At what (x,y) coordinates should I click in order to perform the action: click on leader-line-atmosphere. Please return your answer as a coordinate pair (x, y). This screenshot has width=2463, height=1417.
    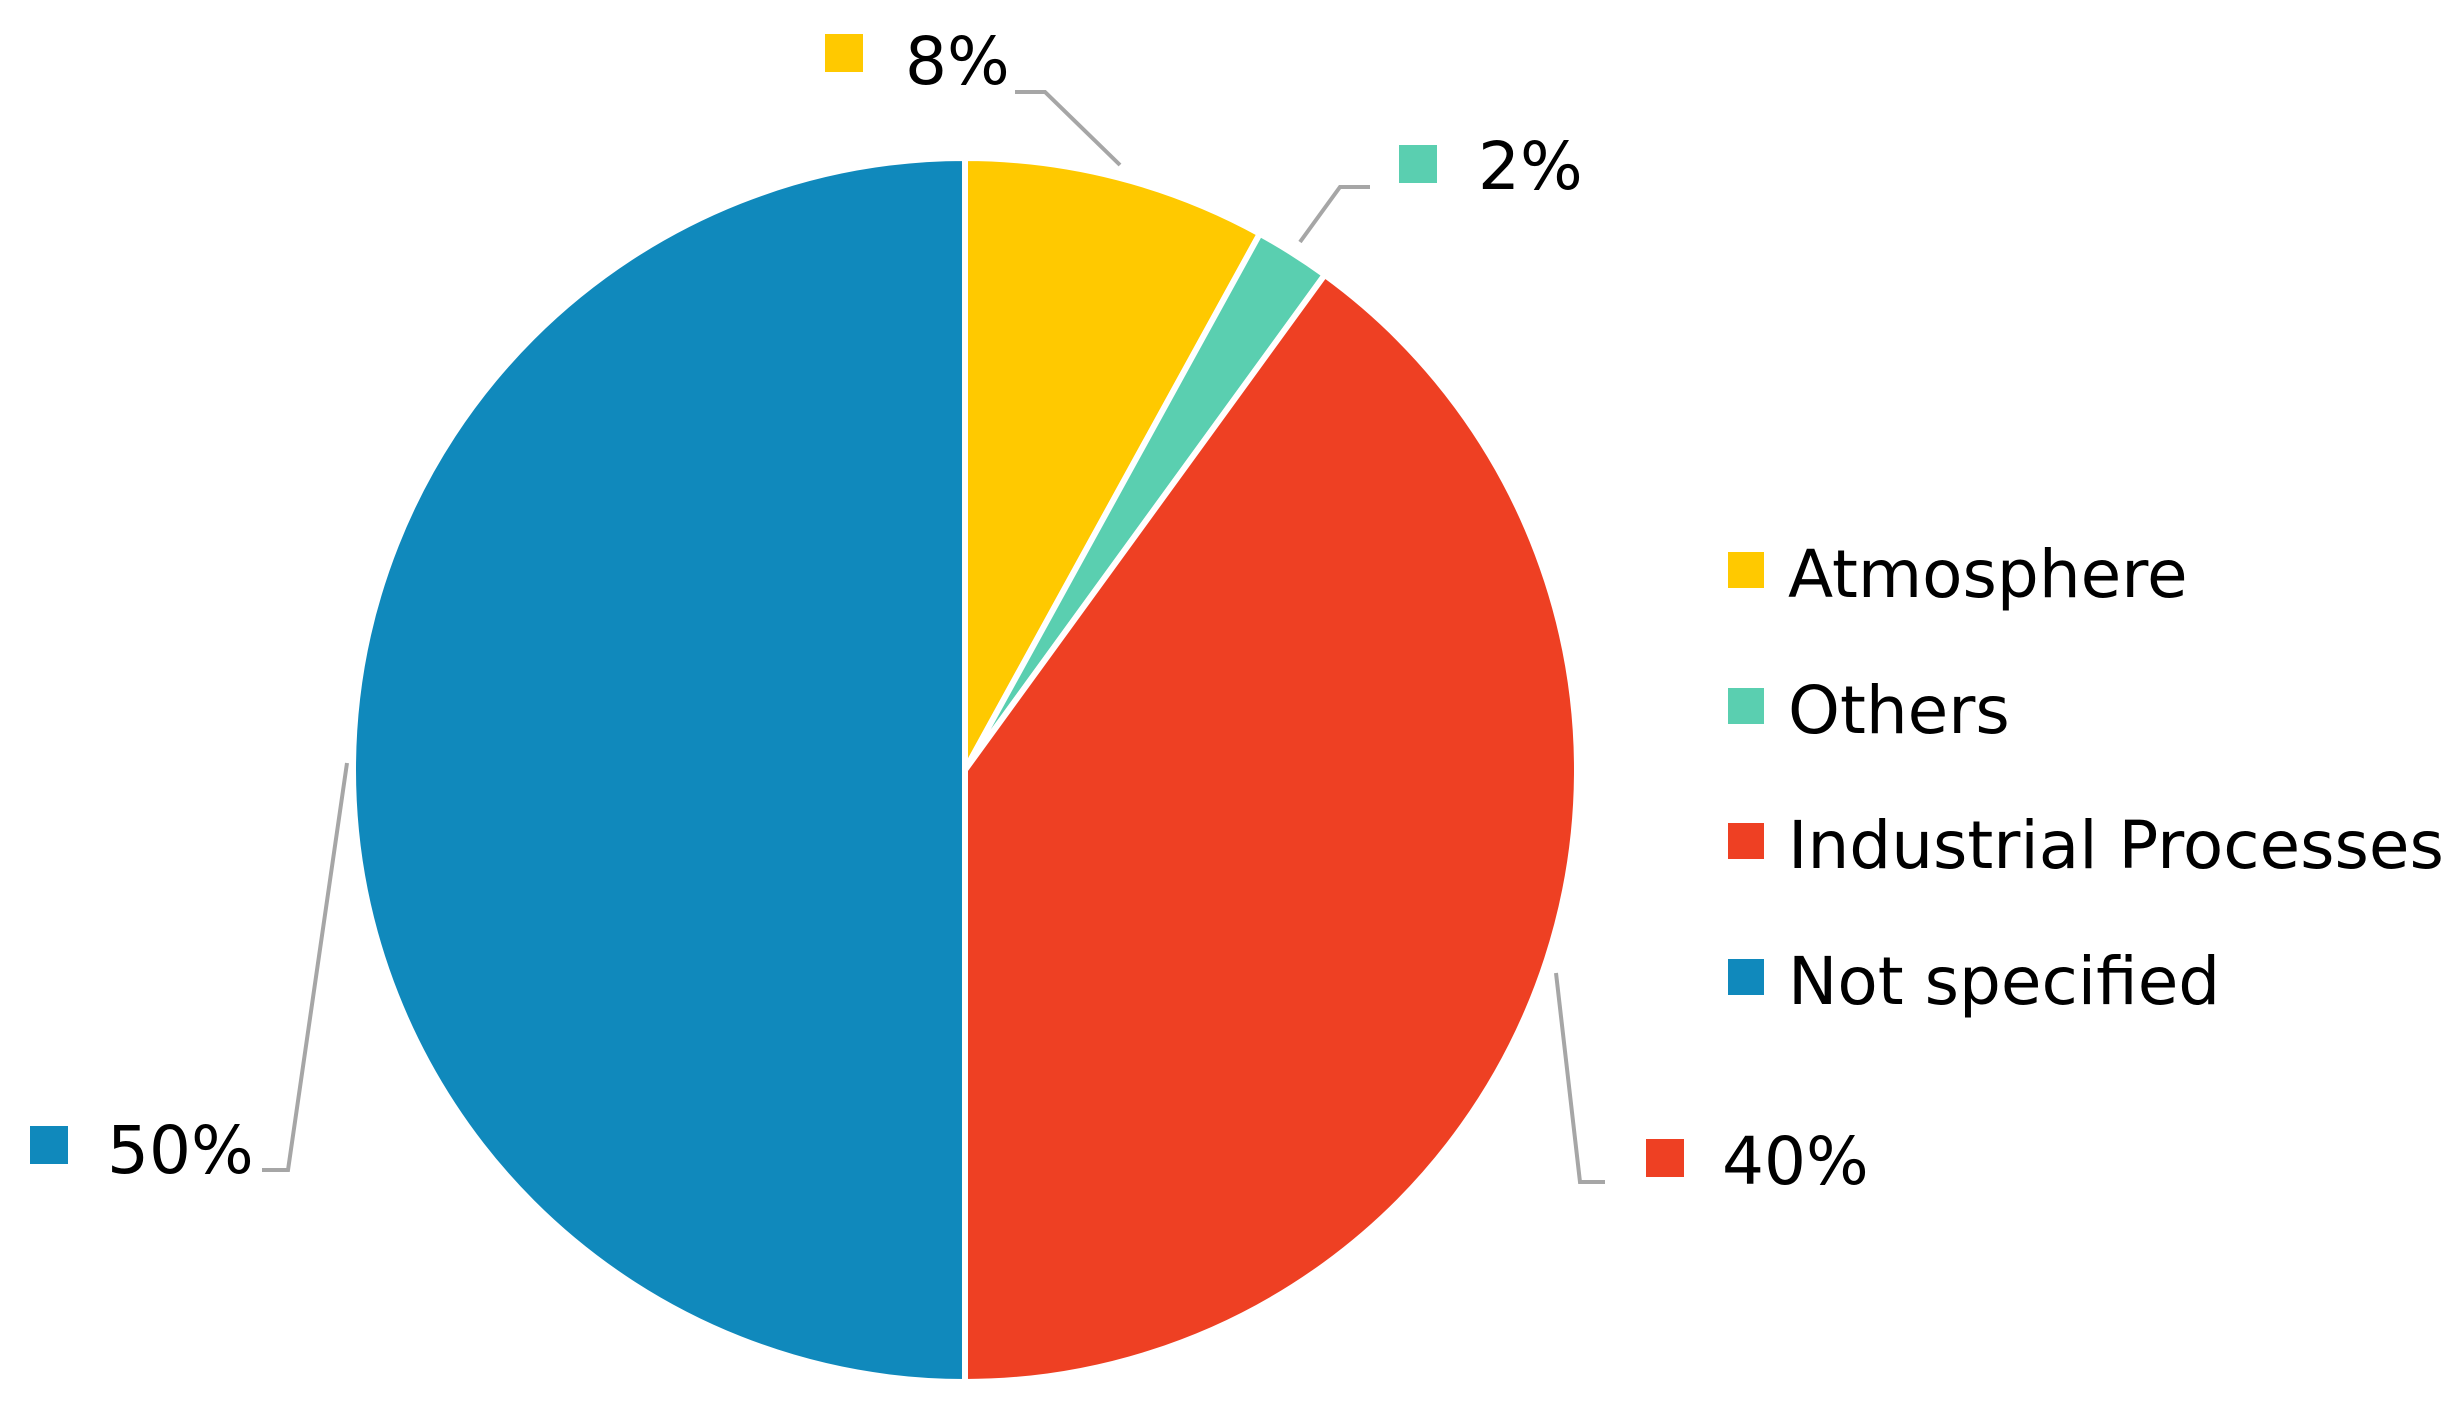
    Looking at the image, I should click on (1068, 128).